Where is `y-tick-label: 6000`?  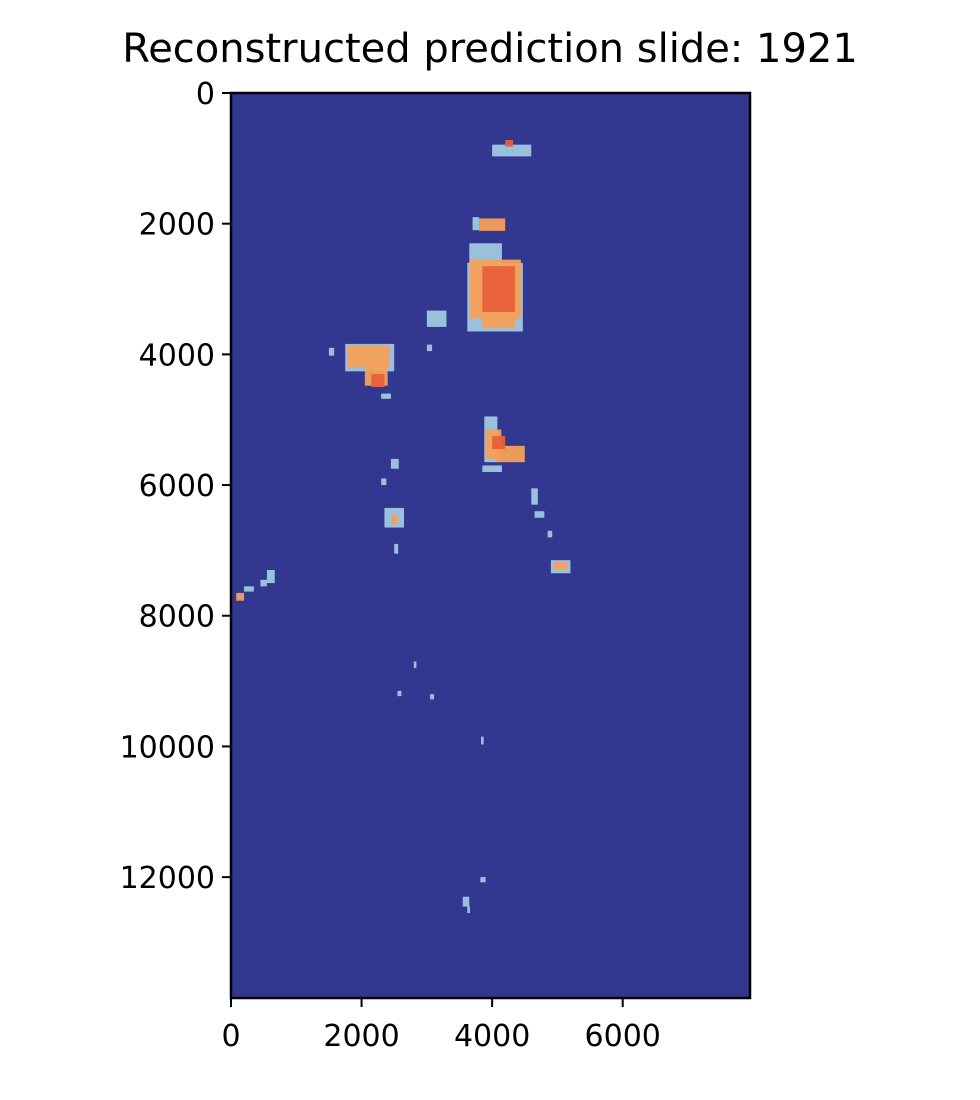
y-tick-label: 6000 is located at coordinates (177, 486).